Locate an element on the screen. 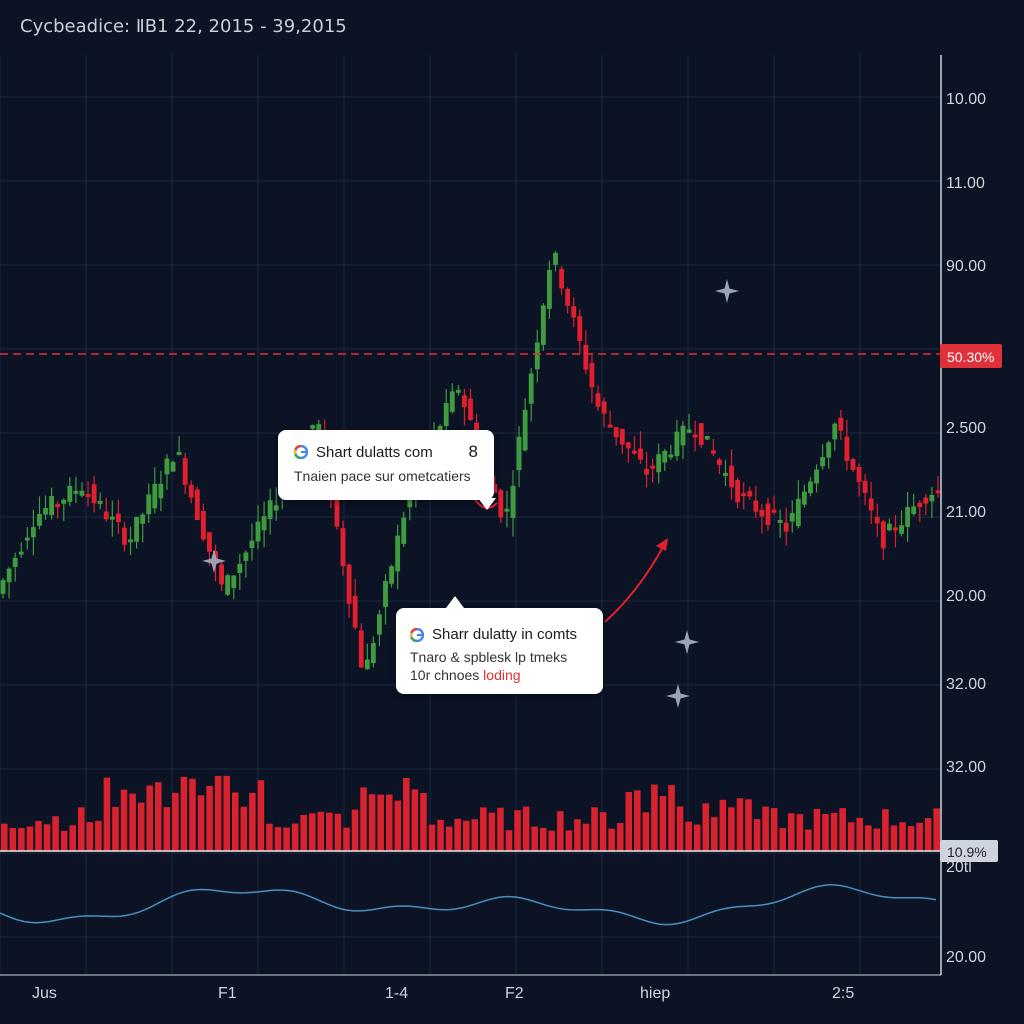 This screenshot has width=1024, height=1024. tooltip-text-prefix: 10r chnoes is located at coordinates (447, 675).